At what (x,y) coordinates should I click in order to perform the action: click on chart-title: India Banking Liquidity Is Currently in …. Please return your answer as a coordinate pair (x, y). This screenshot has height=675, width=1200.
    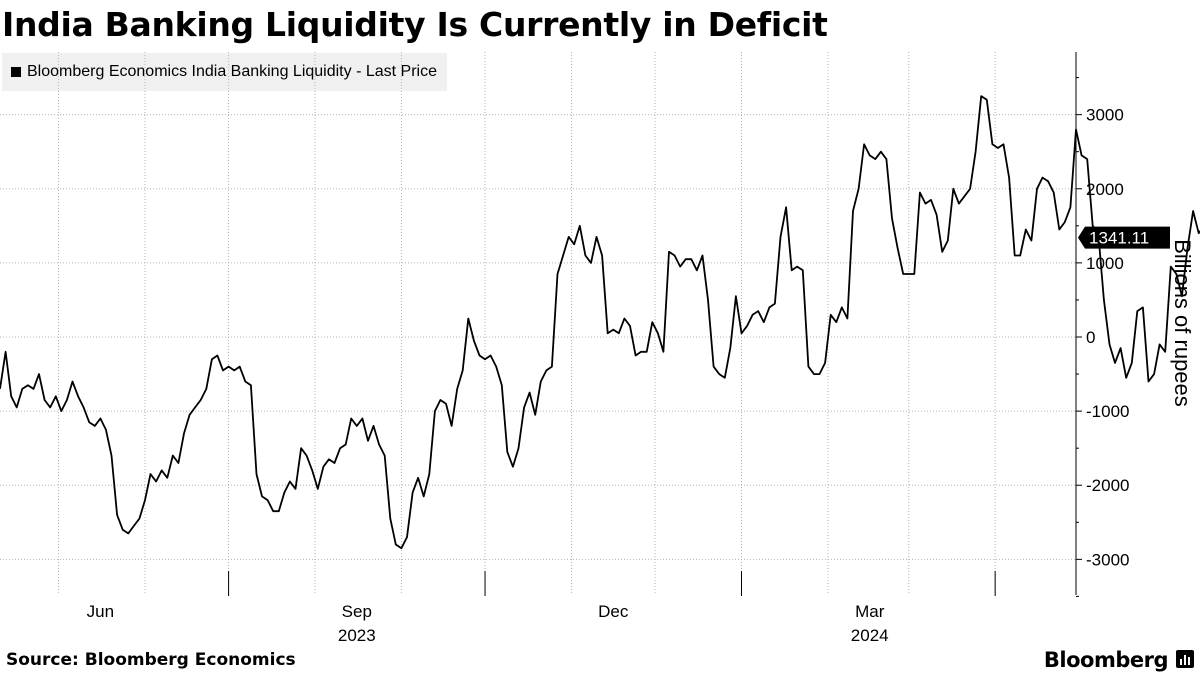
    Looking at the image, I should click on (415, 24).